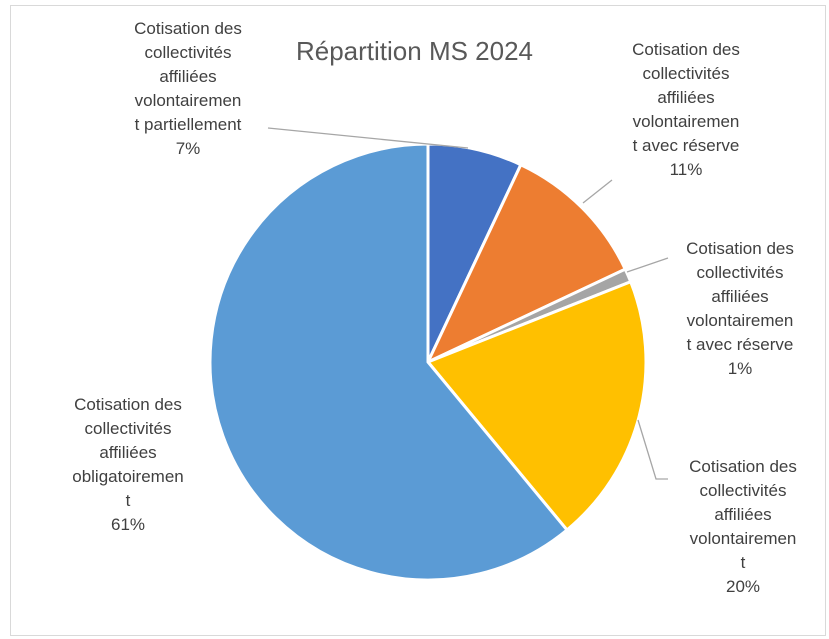 The image size is (829, 639). Describe the element at coordinates (743, 586) in the screenshot. I see `value-label: 20%` at that location.